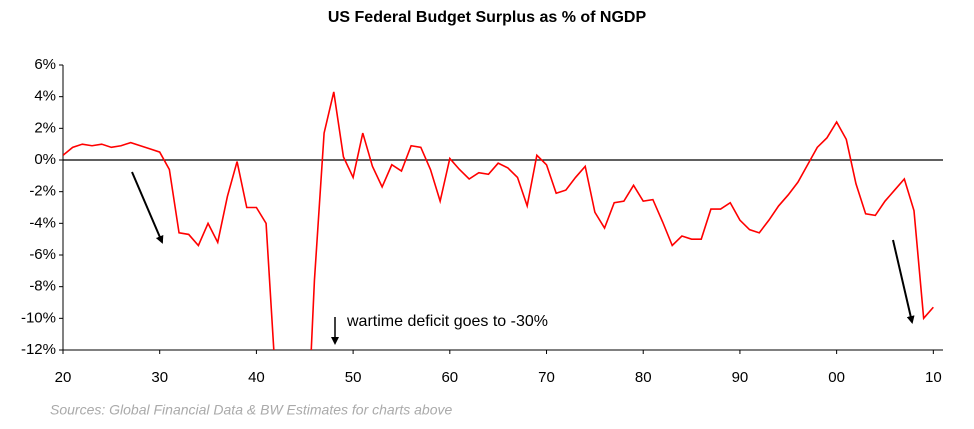 Image resolution: width=974 pixels, height=429 pixels. Describe the element at coordinates (38, 349) in the screenshot. I see `y-tick-label: -12%` at that location.